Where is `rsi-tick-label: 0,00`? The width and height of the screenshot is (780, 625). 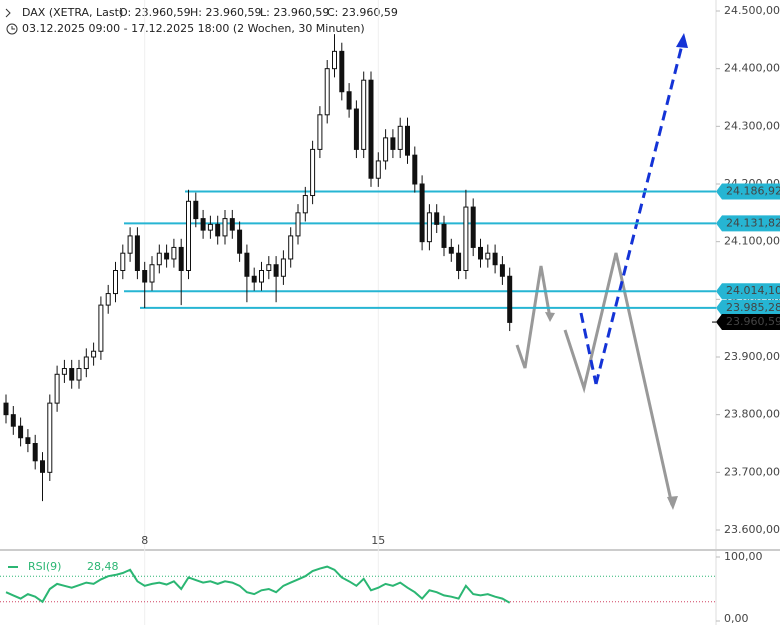 rsi-tick-label: 0,00 is located at coordinates (736, 618).